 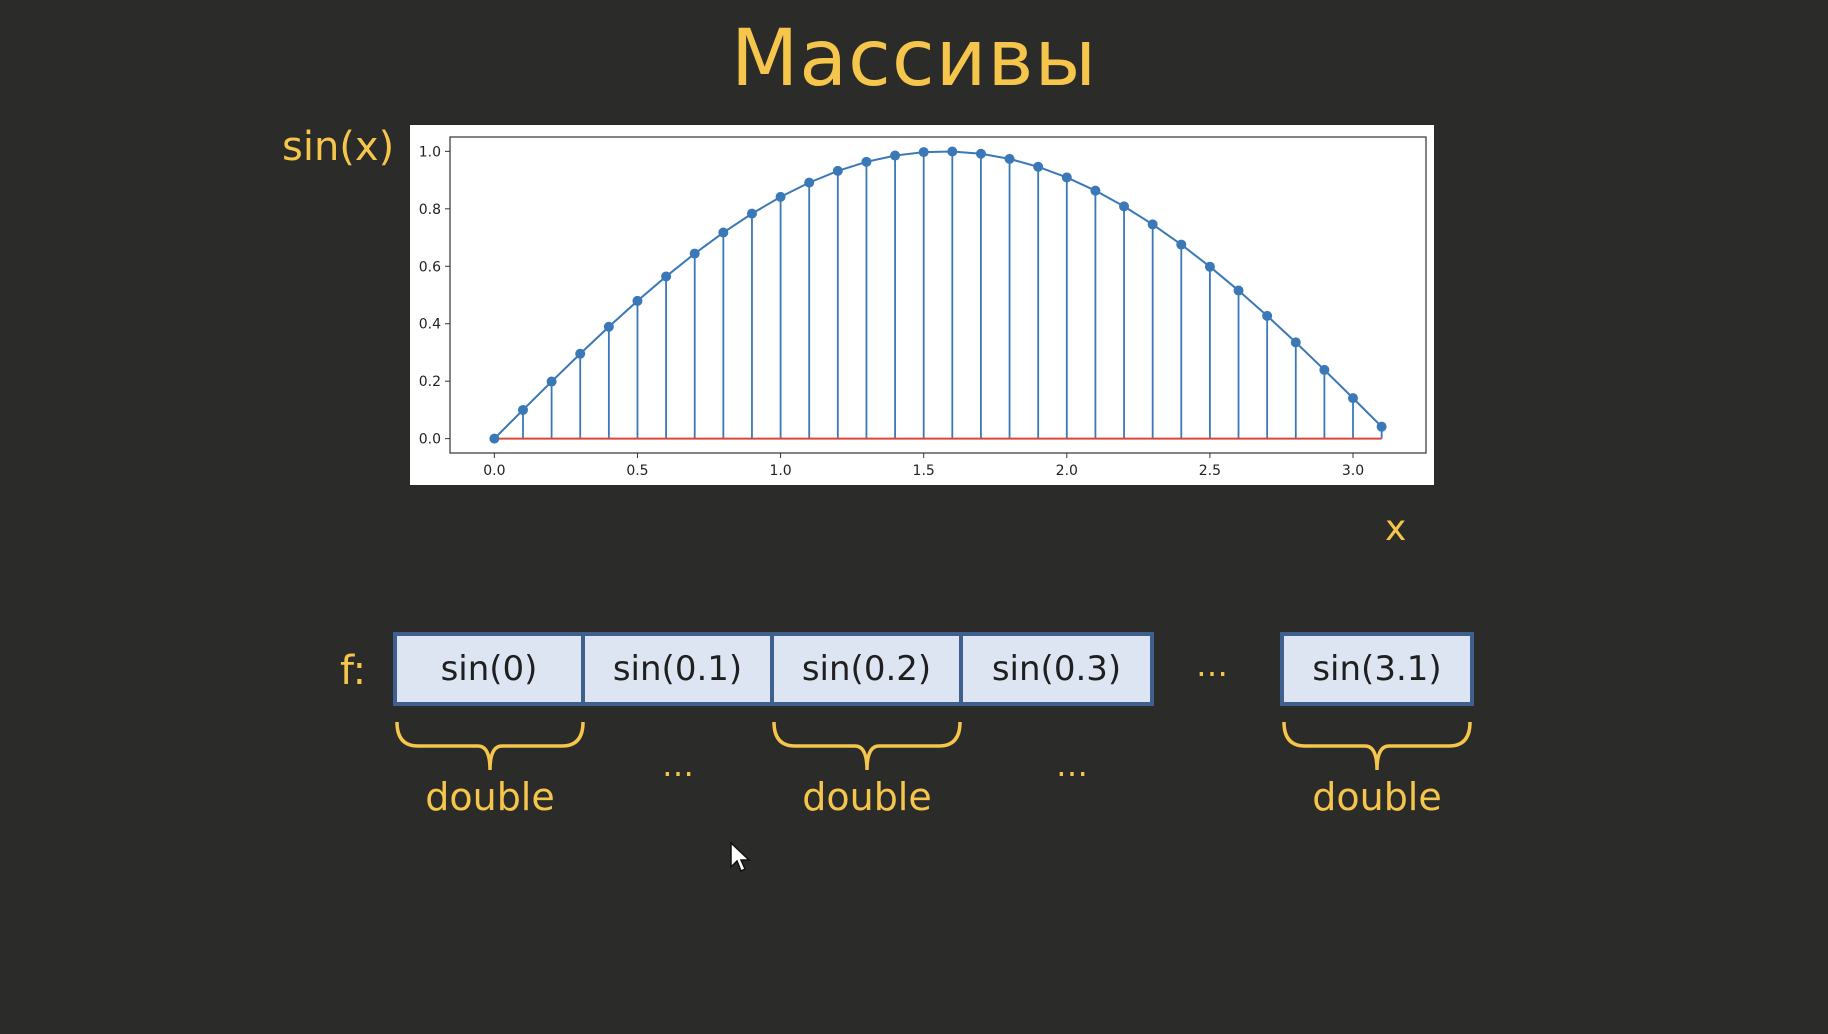 I want to click on y-tick-label: 0.8, so click(x=430, y=210).